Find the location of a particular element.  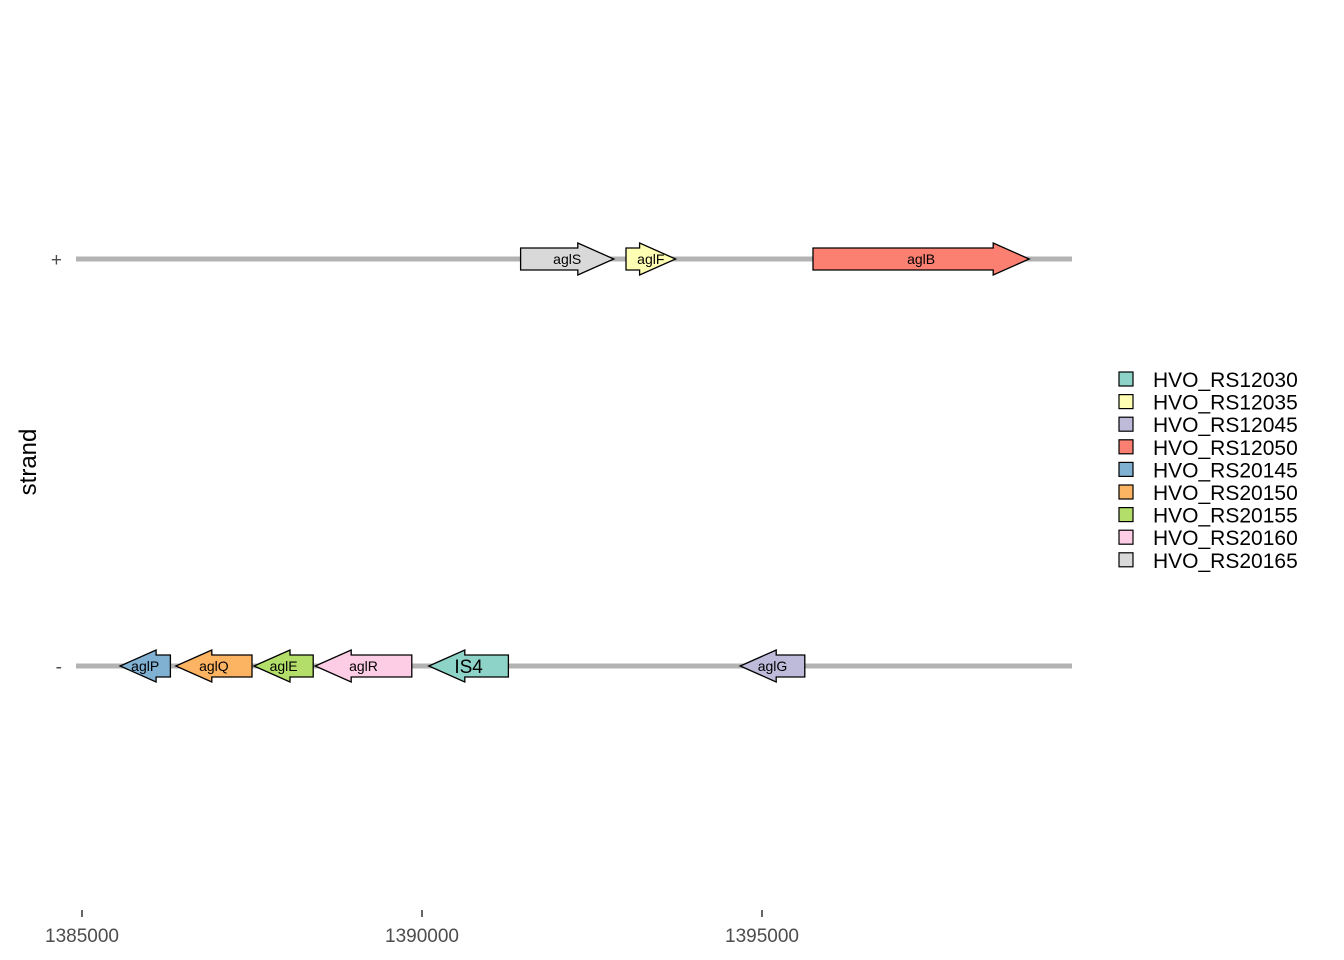

gene-label-aglq: aglQ is located at coordinates (214, 666).